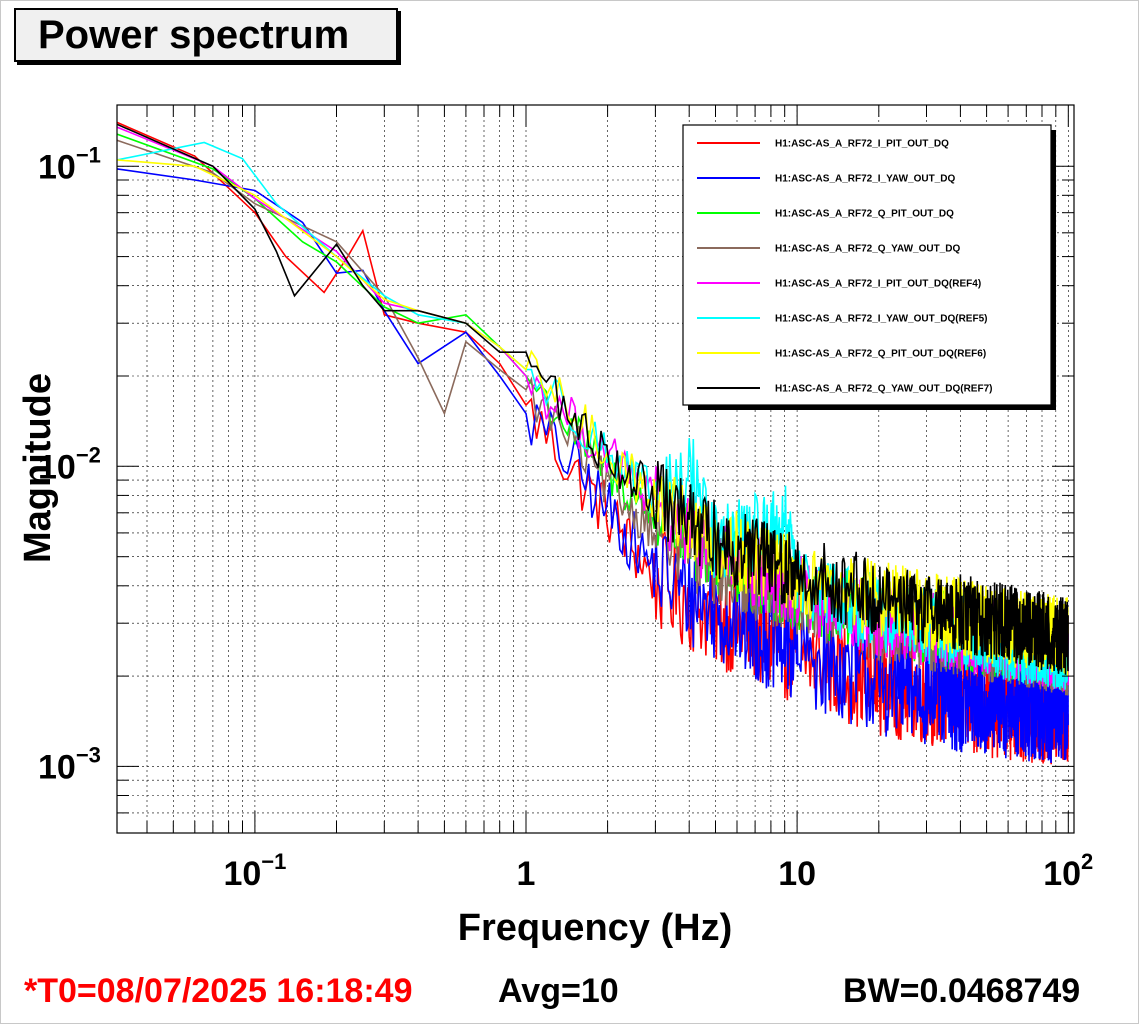 The width and height of the screenshot is (1139, 1024). I want to click on y-axis-label: Magnitude, so click(38, 468).